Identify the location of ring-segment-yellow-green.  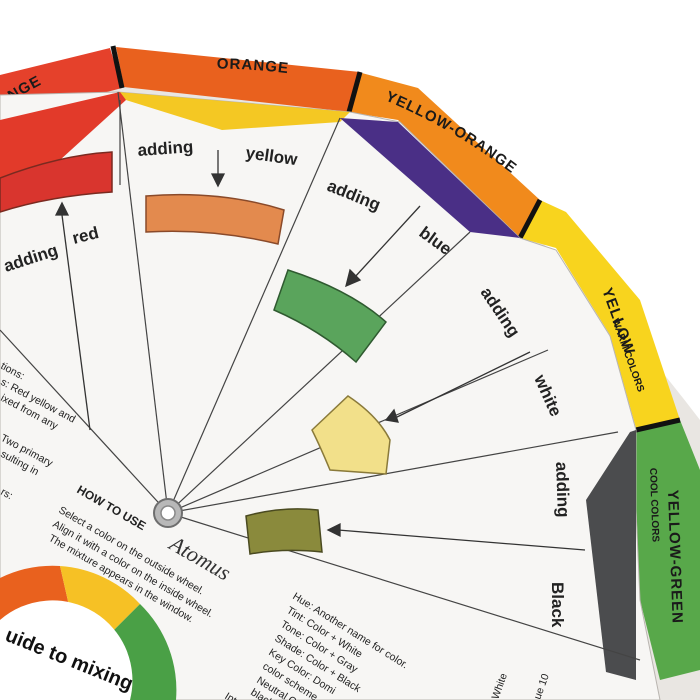
(668, 550).